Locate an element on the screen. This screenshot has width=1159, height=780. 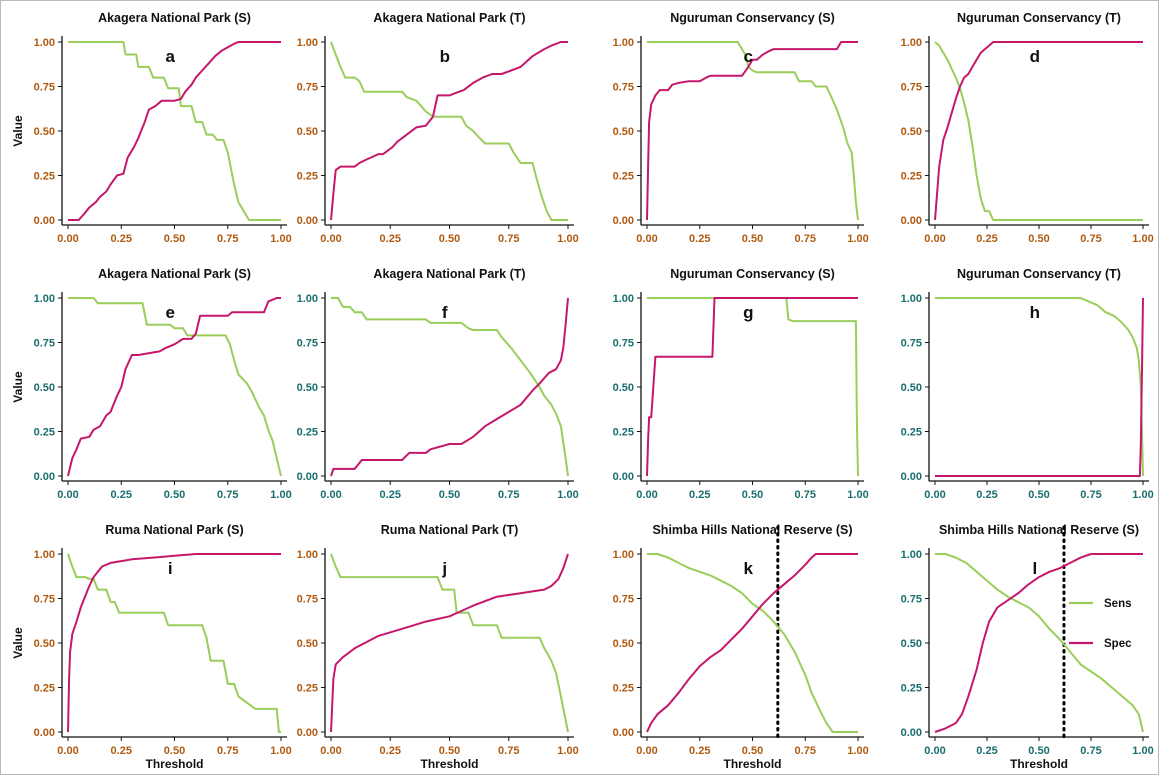
legend-label-sens: Sens is located at coordinates (1118, 604).